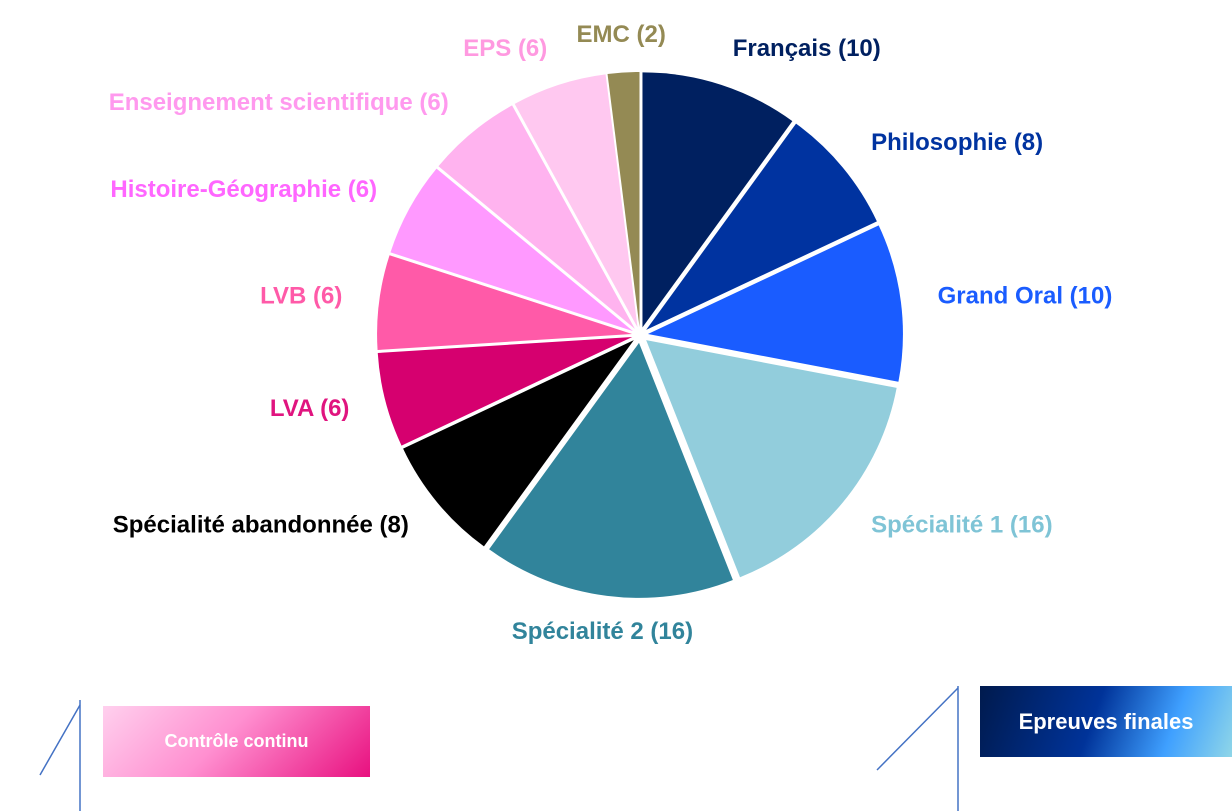 The image size is (1232, 811). Describe the element at coordinates (602, 631) in the screenshot. I see `slice-label: Spécialité 2 (16)` at that location.